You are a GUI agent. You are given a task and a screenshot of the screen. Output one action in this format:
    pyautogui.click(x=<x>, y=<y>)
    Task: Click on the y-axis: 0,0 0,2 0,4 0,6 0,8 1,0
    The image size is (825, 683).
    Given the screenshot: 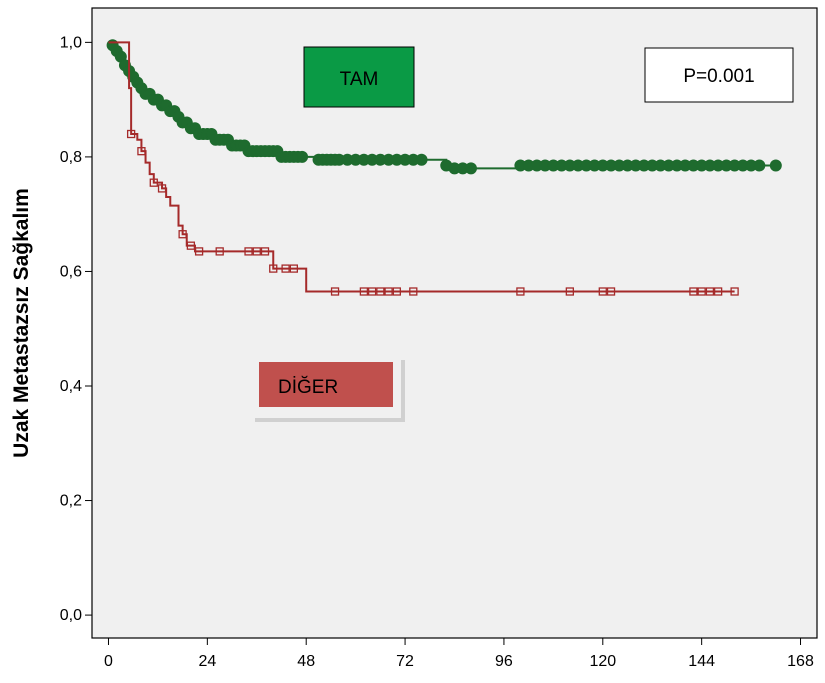 What is the action you would take?
    pyautogui.click(x=76, y=329)
    